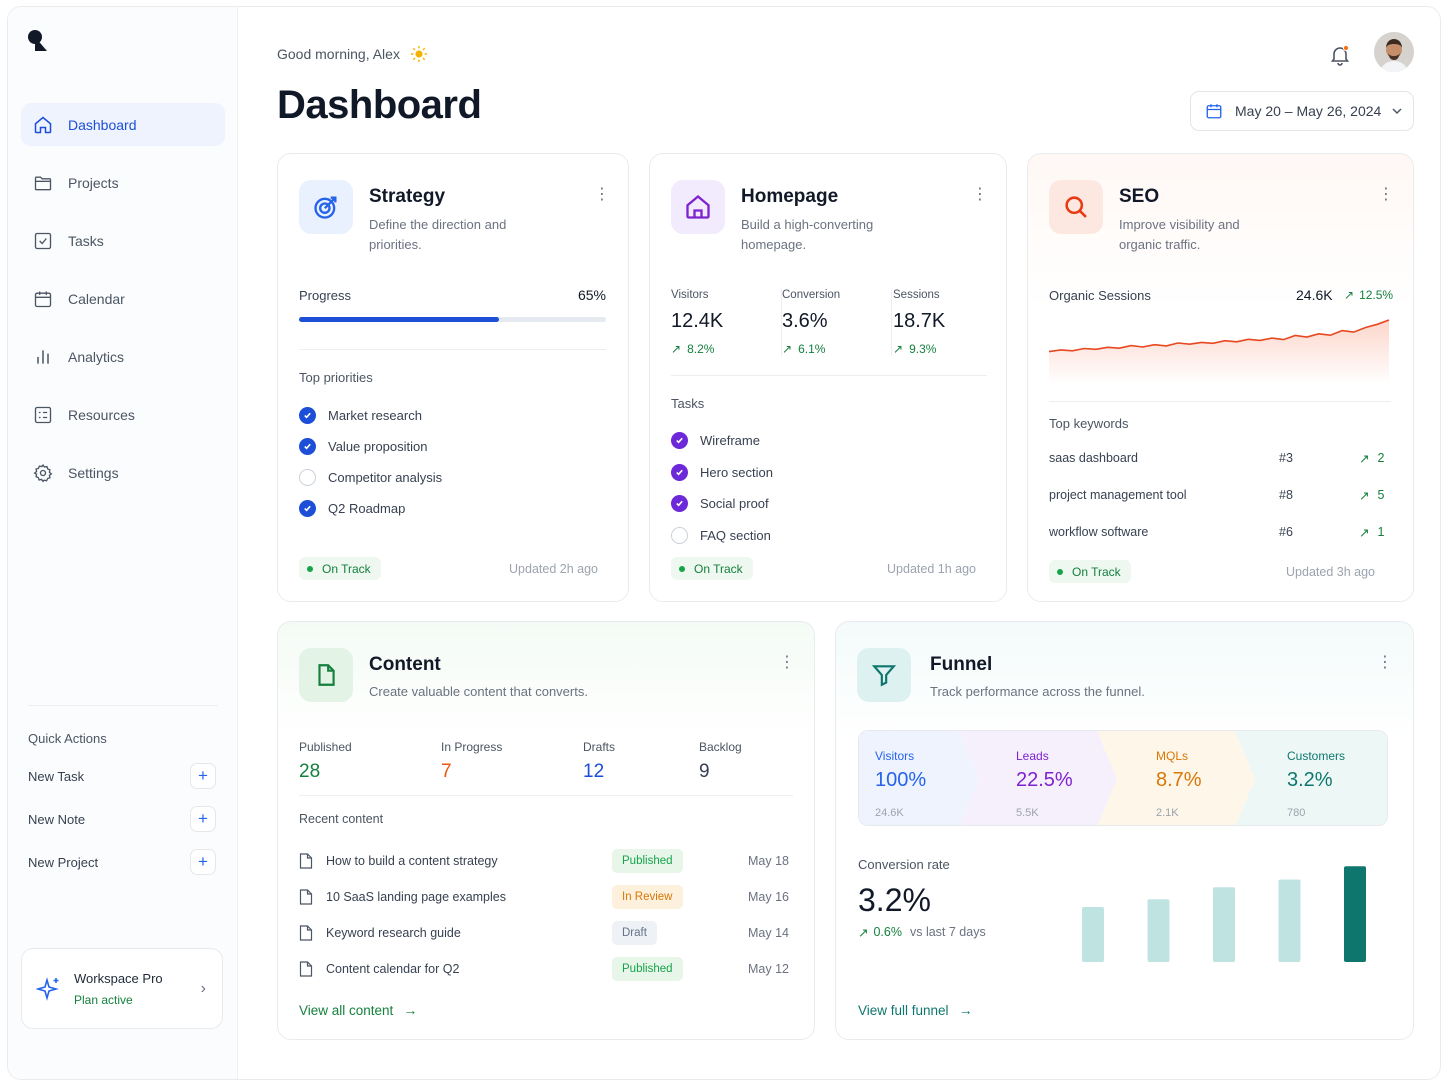 Image resolution: width=1448 pixels, height=1086 pixels. What do you see at coordinates (203, 862) in the screenshot?
I see `add-project-button: +` at bounding box center [203, 862].